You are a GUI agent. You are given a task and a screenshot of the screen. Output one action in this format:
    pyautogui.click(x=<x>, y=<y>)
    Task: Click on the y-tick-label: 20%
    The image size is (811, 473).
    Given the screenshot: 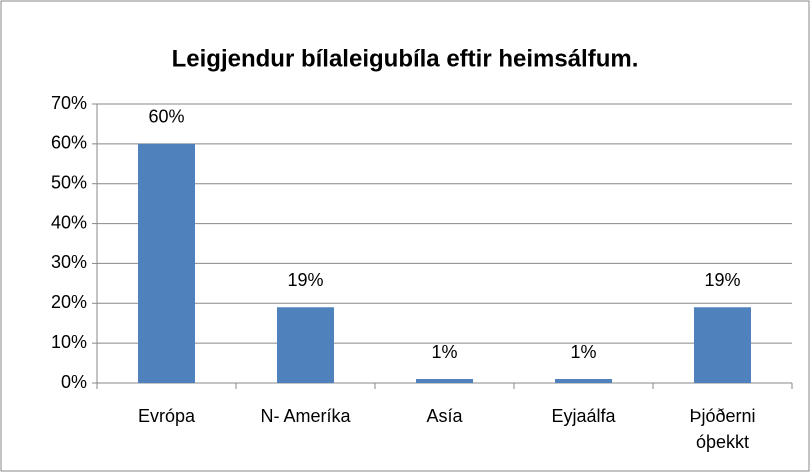 What is the action you would take?
    pyautogui.click(x=69, y=302)
    